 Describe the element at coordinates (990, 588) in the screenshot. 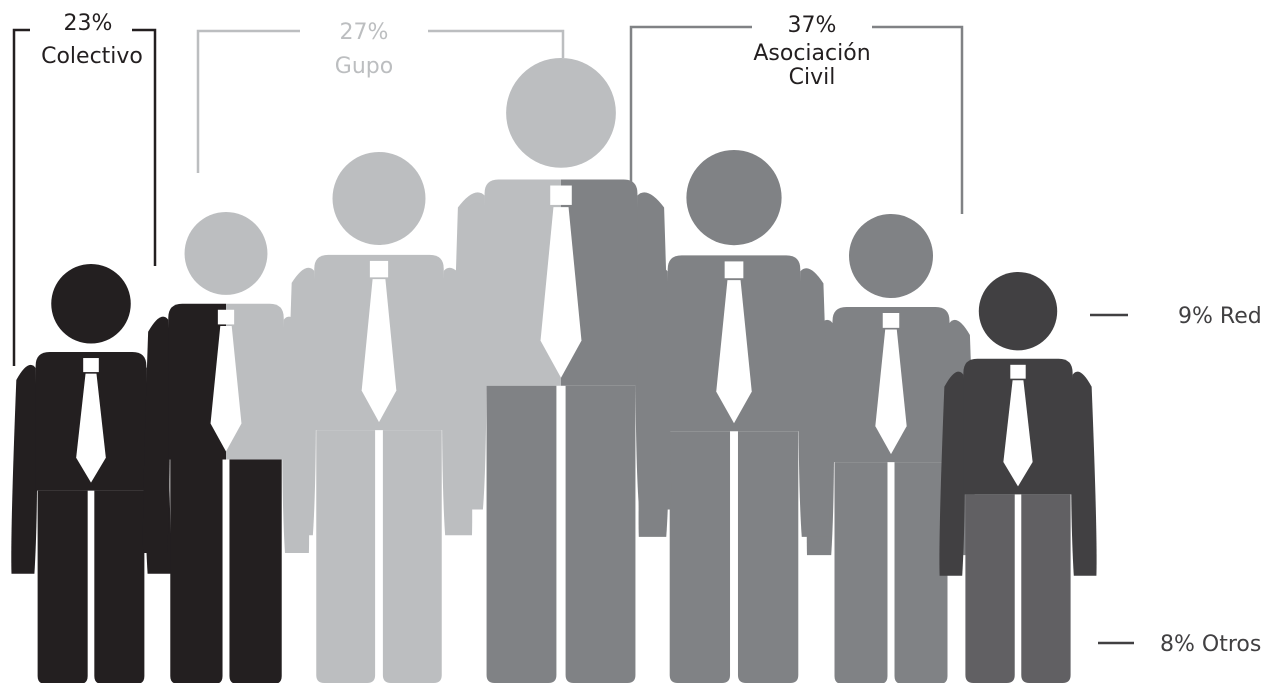

I see `person-7-leg-left` at that location.